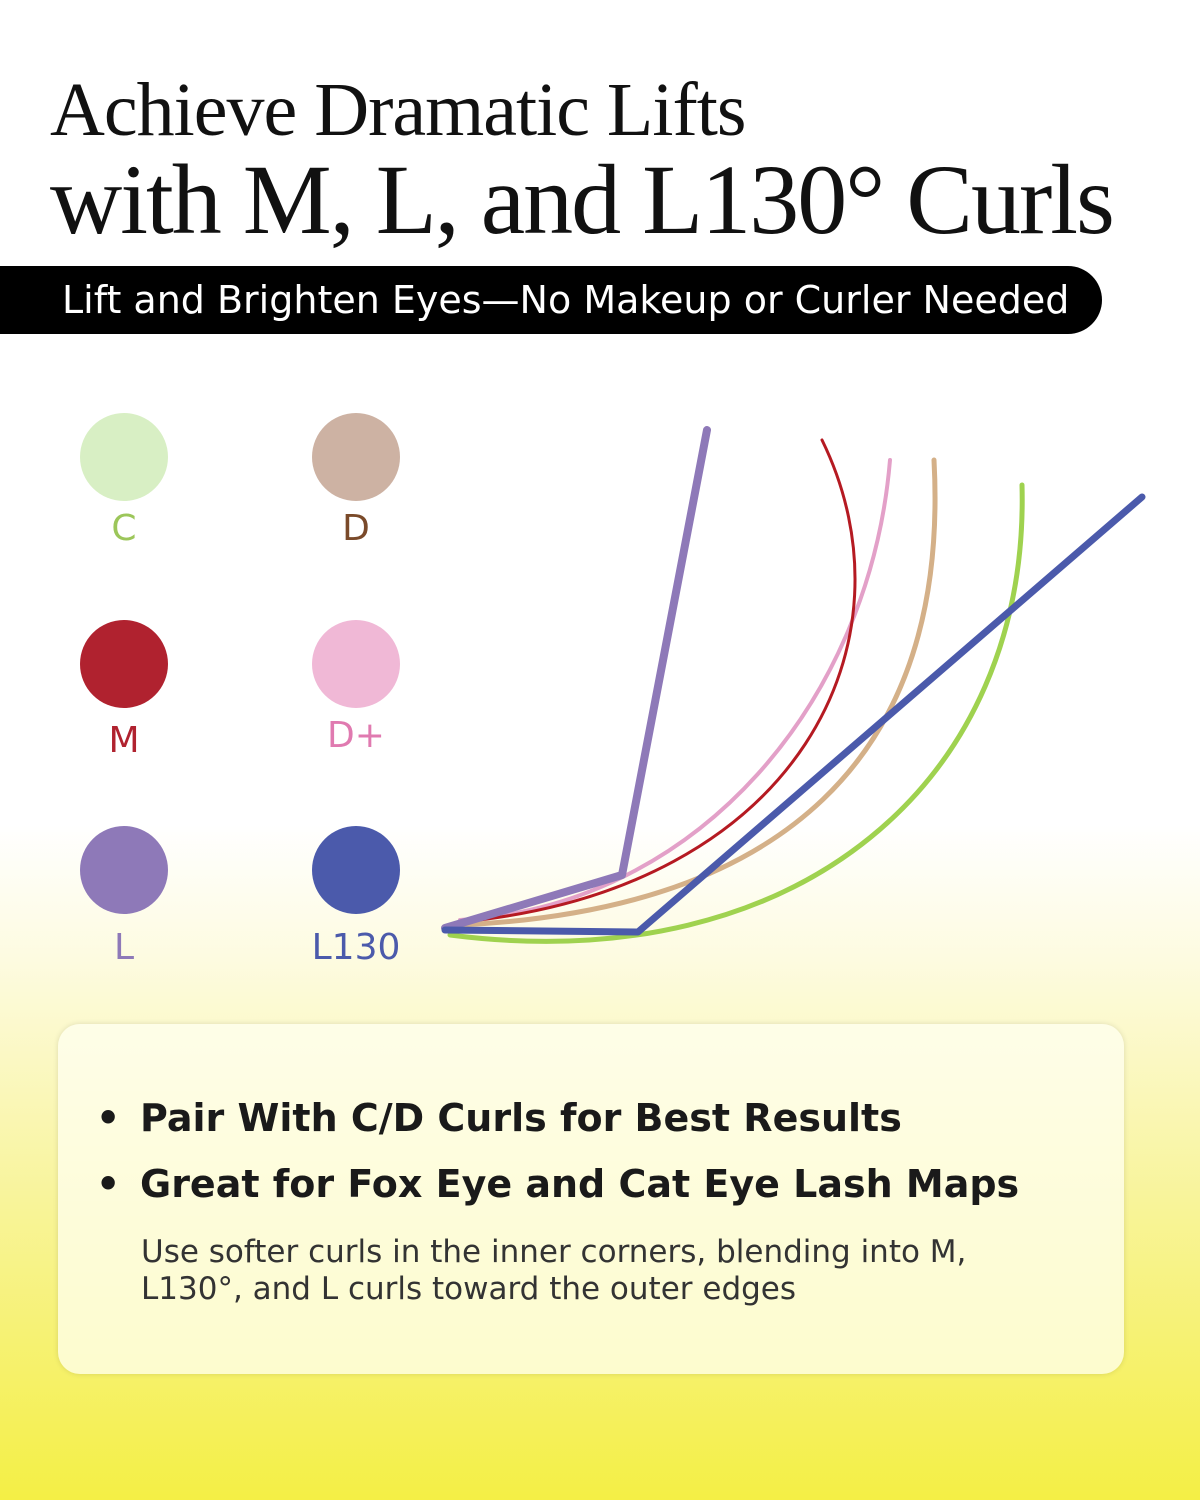 Image resolution: width=1200 pixels, height=1500 pixels. What do you see at coordinates (356, 528) in the screenshot?
I see `label-d: D` at bounding box center [356, 528].